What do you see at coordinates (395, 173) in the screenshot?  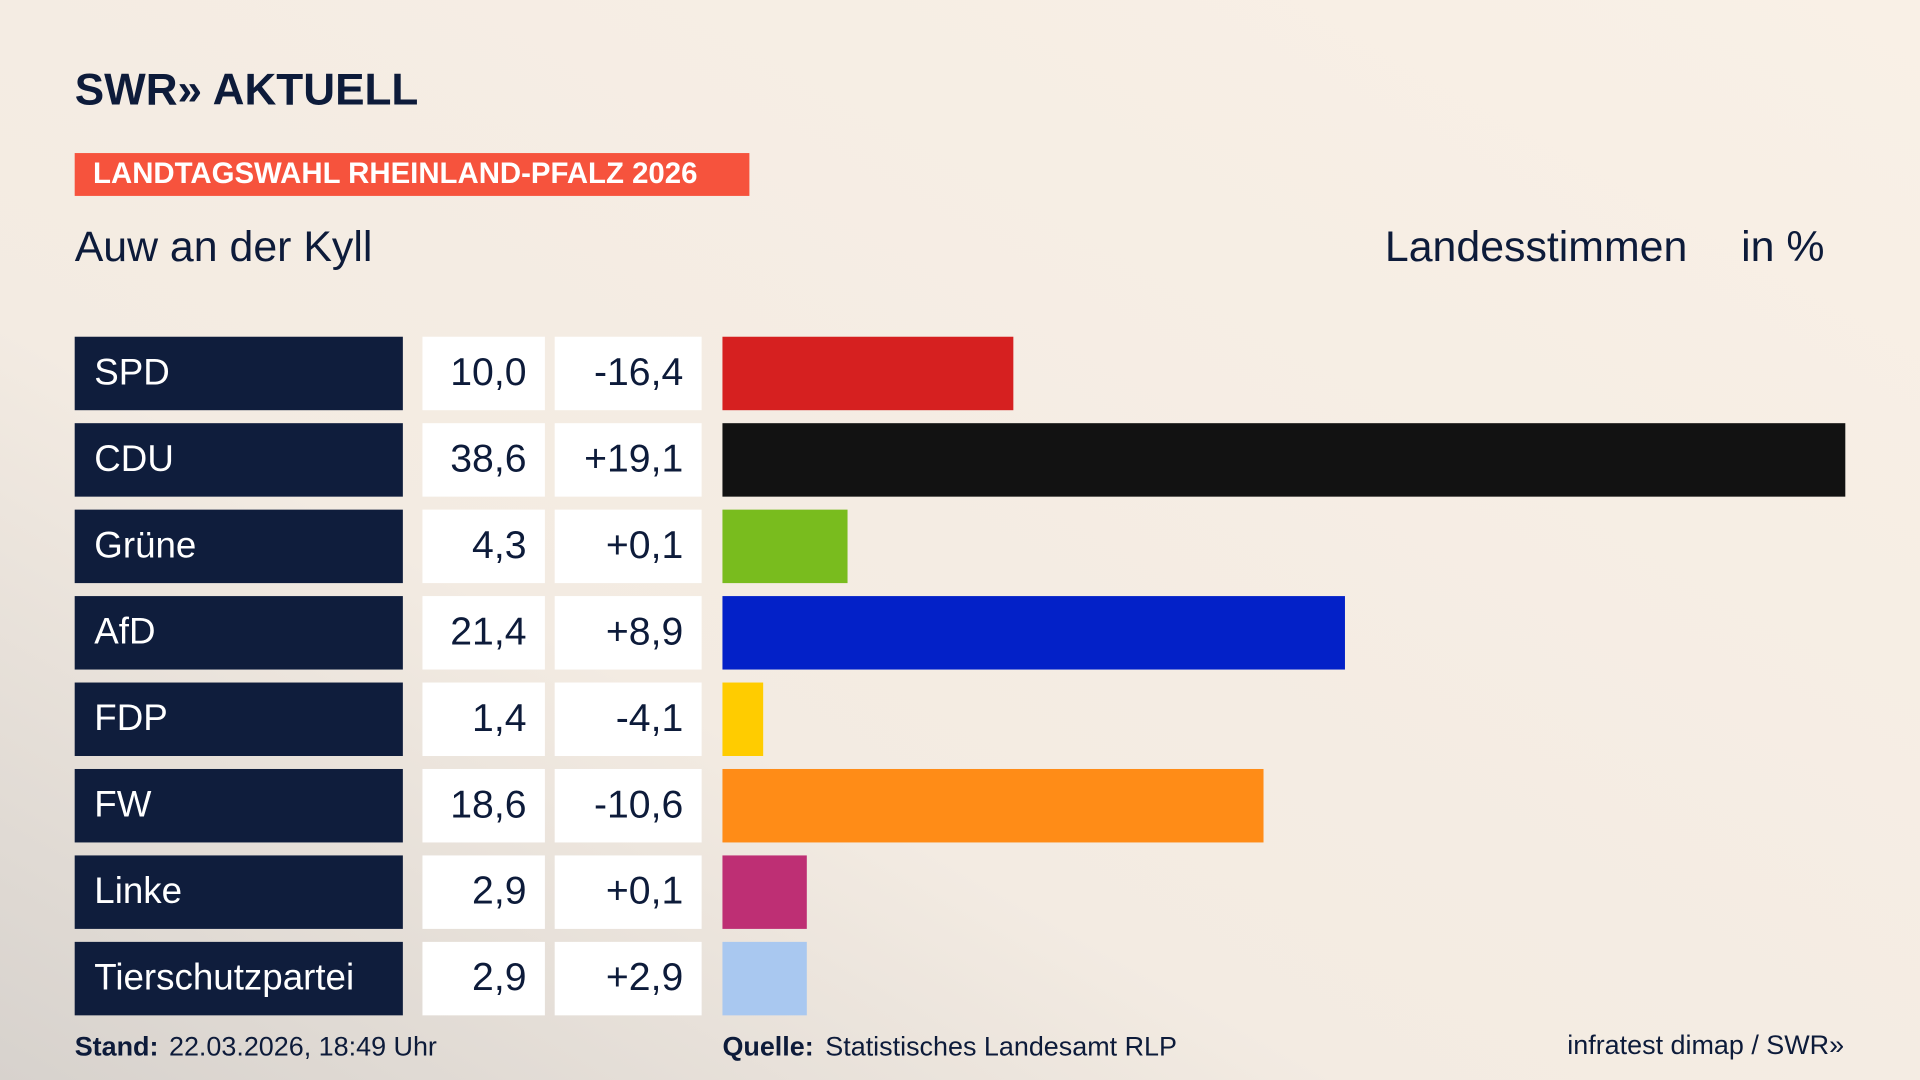 I see `tag: LANDTAGSWAHL RHEINLAND-PFALZ 2026` at bounding box center [395, 173].